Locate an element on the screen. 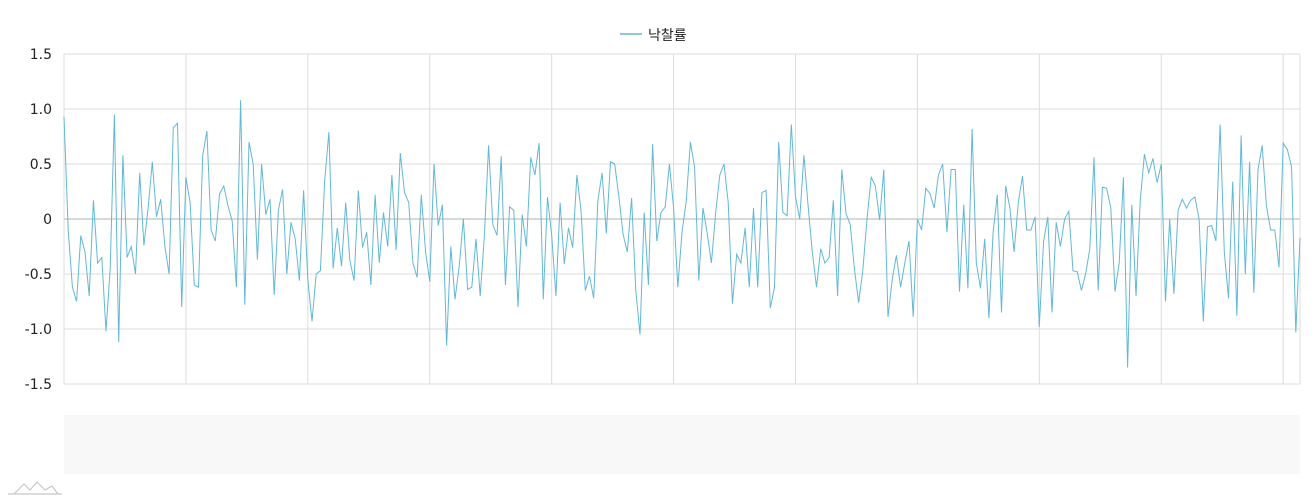  y-tick-label: -1.5 is located at coordinates (38, 385).